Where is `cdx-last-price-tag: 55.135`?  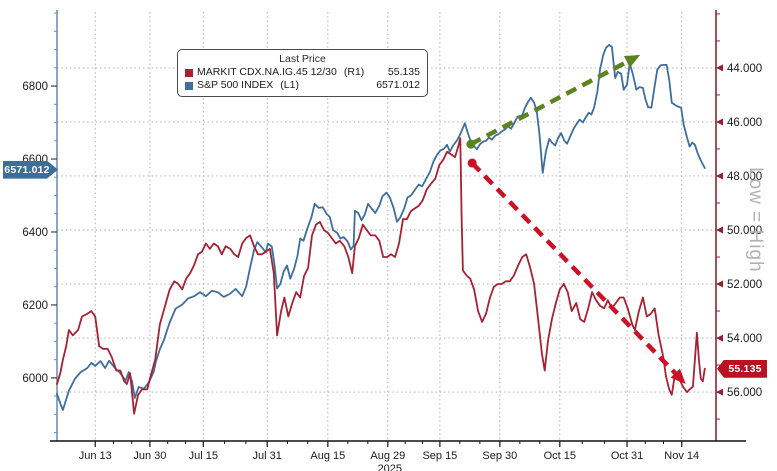
cdx-last-price-tag: 55.135 is located at coordinates (742, 368).